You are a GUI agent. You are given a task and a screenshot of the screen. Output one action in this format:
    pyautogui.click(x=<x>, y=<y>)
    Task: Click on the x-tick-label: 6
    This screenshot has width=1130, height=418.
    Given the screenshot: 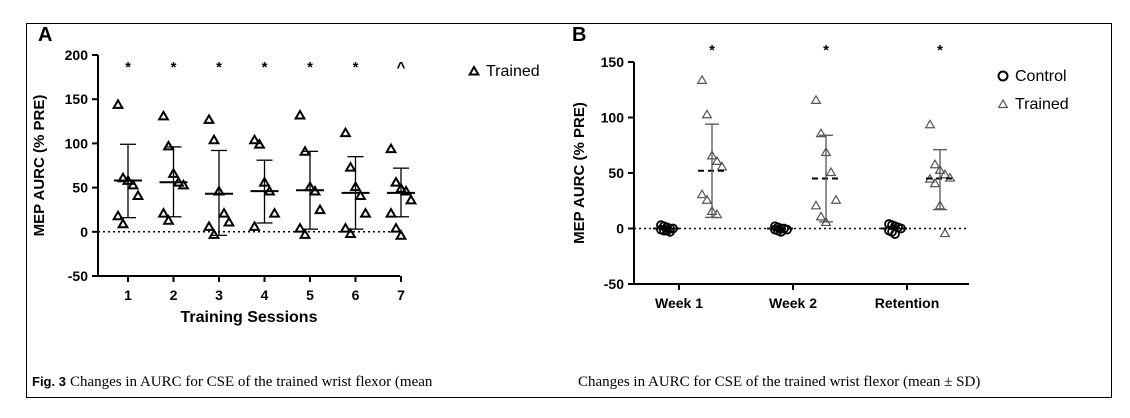 What is the action you would take?
    pyautogui.click(x=356, y=295)
    